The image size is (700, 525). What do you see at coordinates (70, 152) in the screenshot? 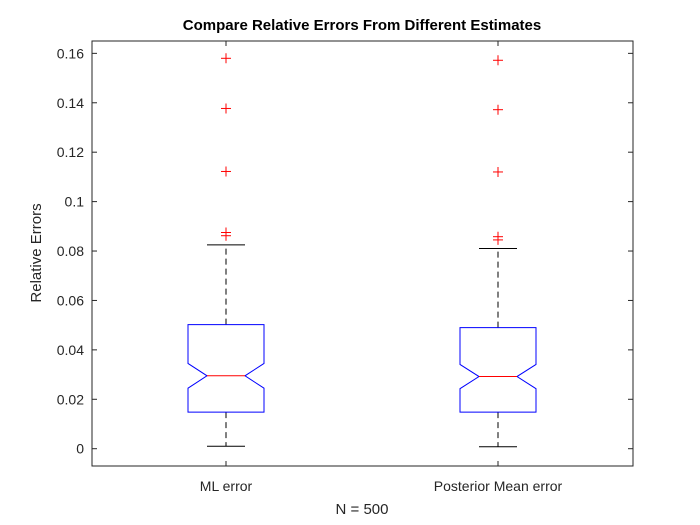
I see `y-tick-label: 0.12` at bounding box center [70, 152].